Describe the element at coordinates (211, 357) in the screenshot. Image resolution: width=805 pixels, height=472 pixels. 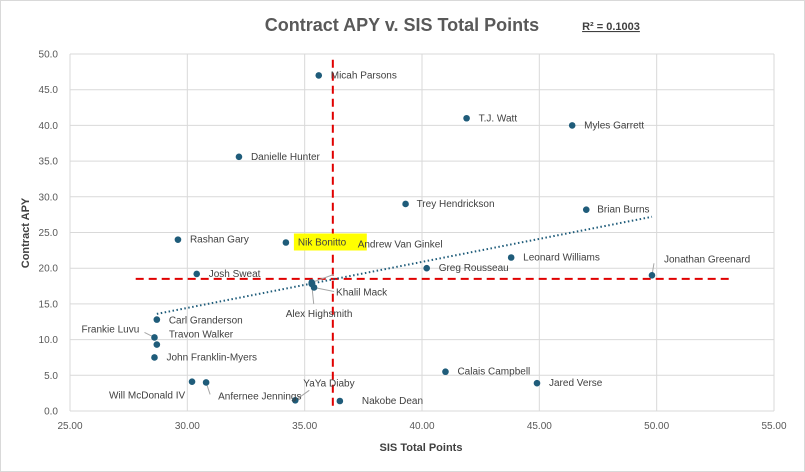
I see `point-label-john-franklin-myers: John Franklin-Myers` at that location.